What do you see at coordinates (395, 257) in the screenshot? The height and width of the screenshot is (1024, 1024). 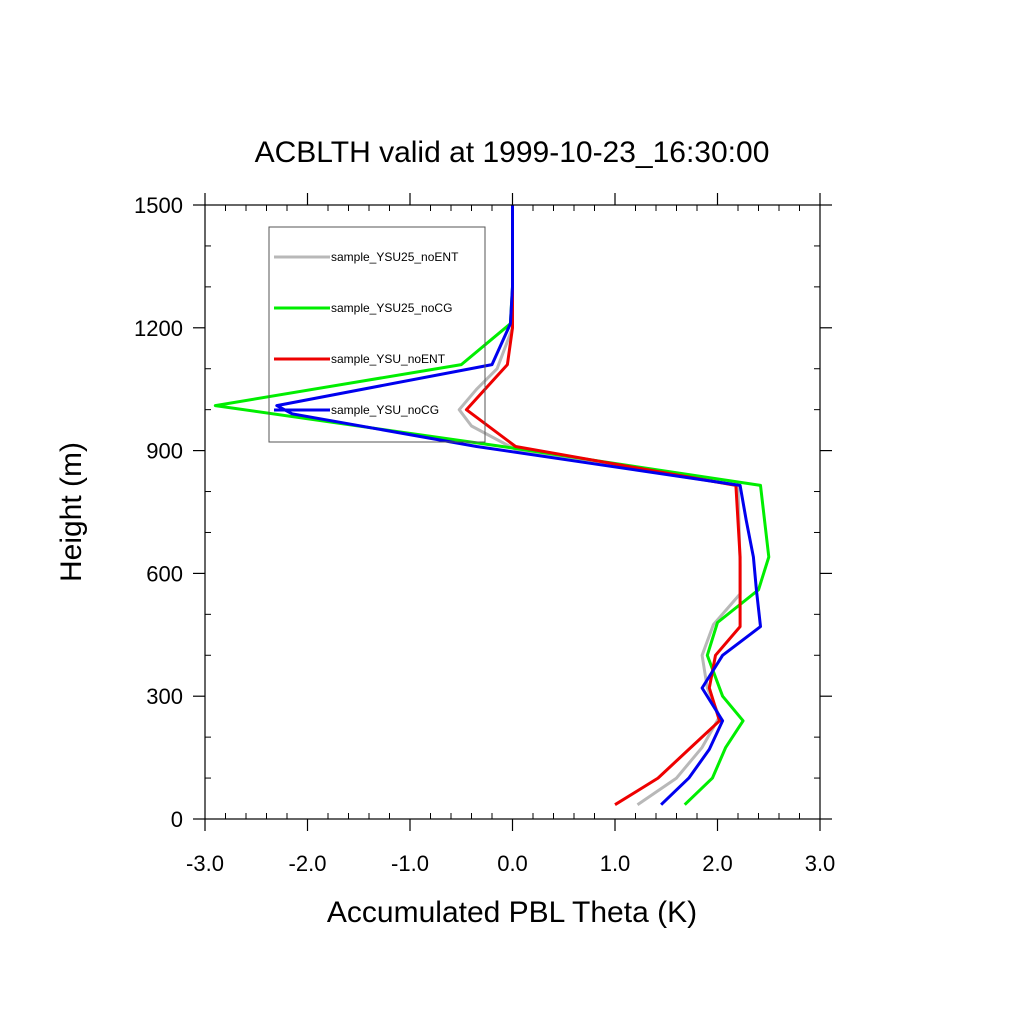 I see `legend-label: sample_YSU25_noENT` at bounding box center [395, 257].